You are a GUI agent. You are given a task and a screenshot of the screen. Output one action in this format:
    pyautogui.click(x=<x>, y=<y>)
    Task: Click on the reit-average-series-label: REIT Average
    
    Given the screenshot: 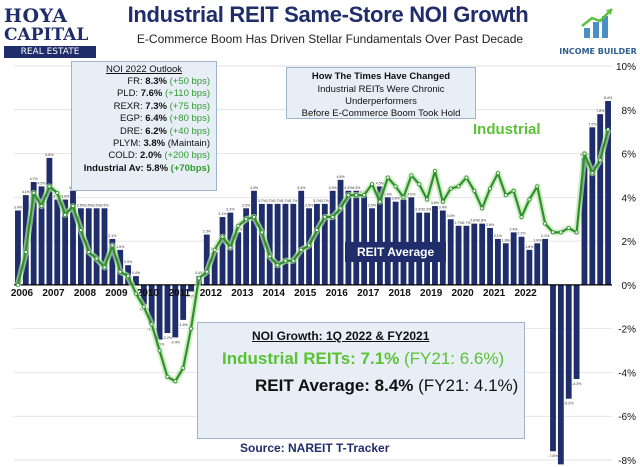 What is the action you would take?
    pyautogui.click(x=396, y=252)
    